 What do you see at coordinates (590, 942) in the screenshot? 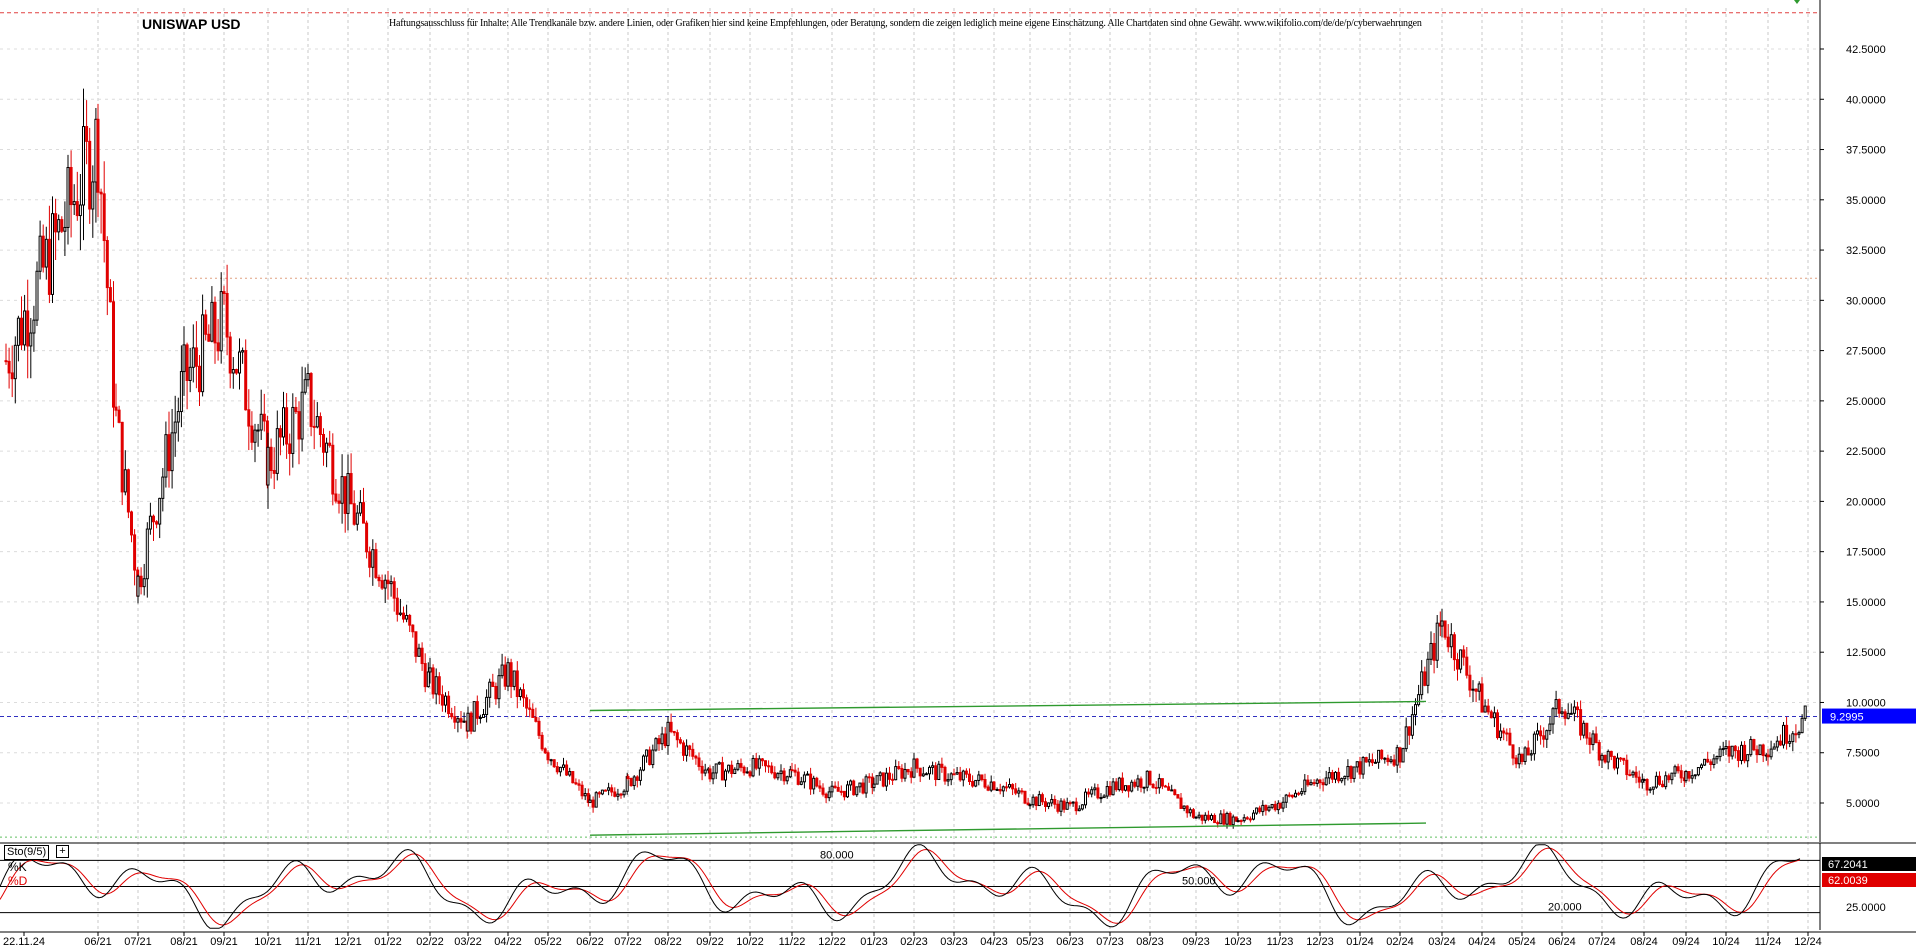
I see `time-tick-label: 06/22` at bounding box center [590, 942].